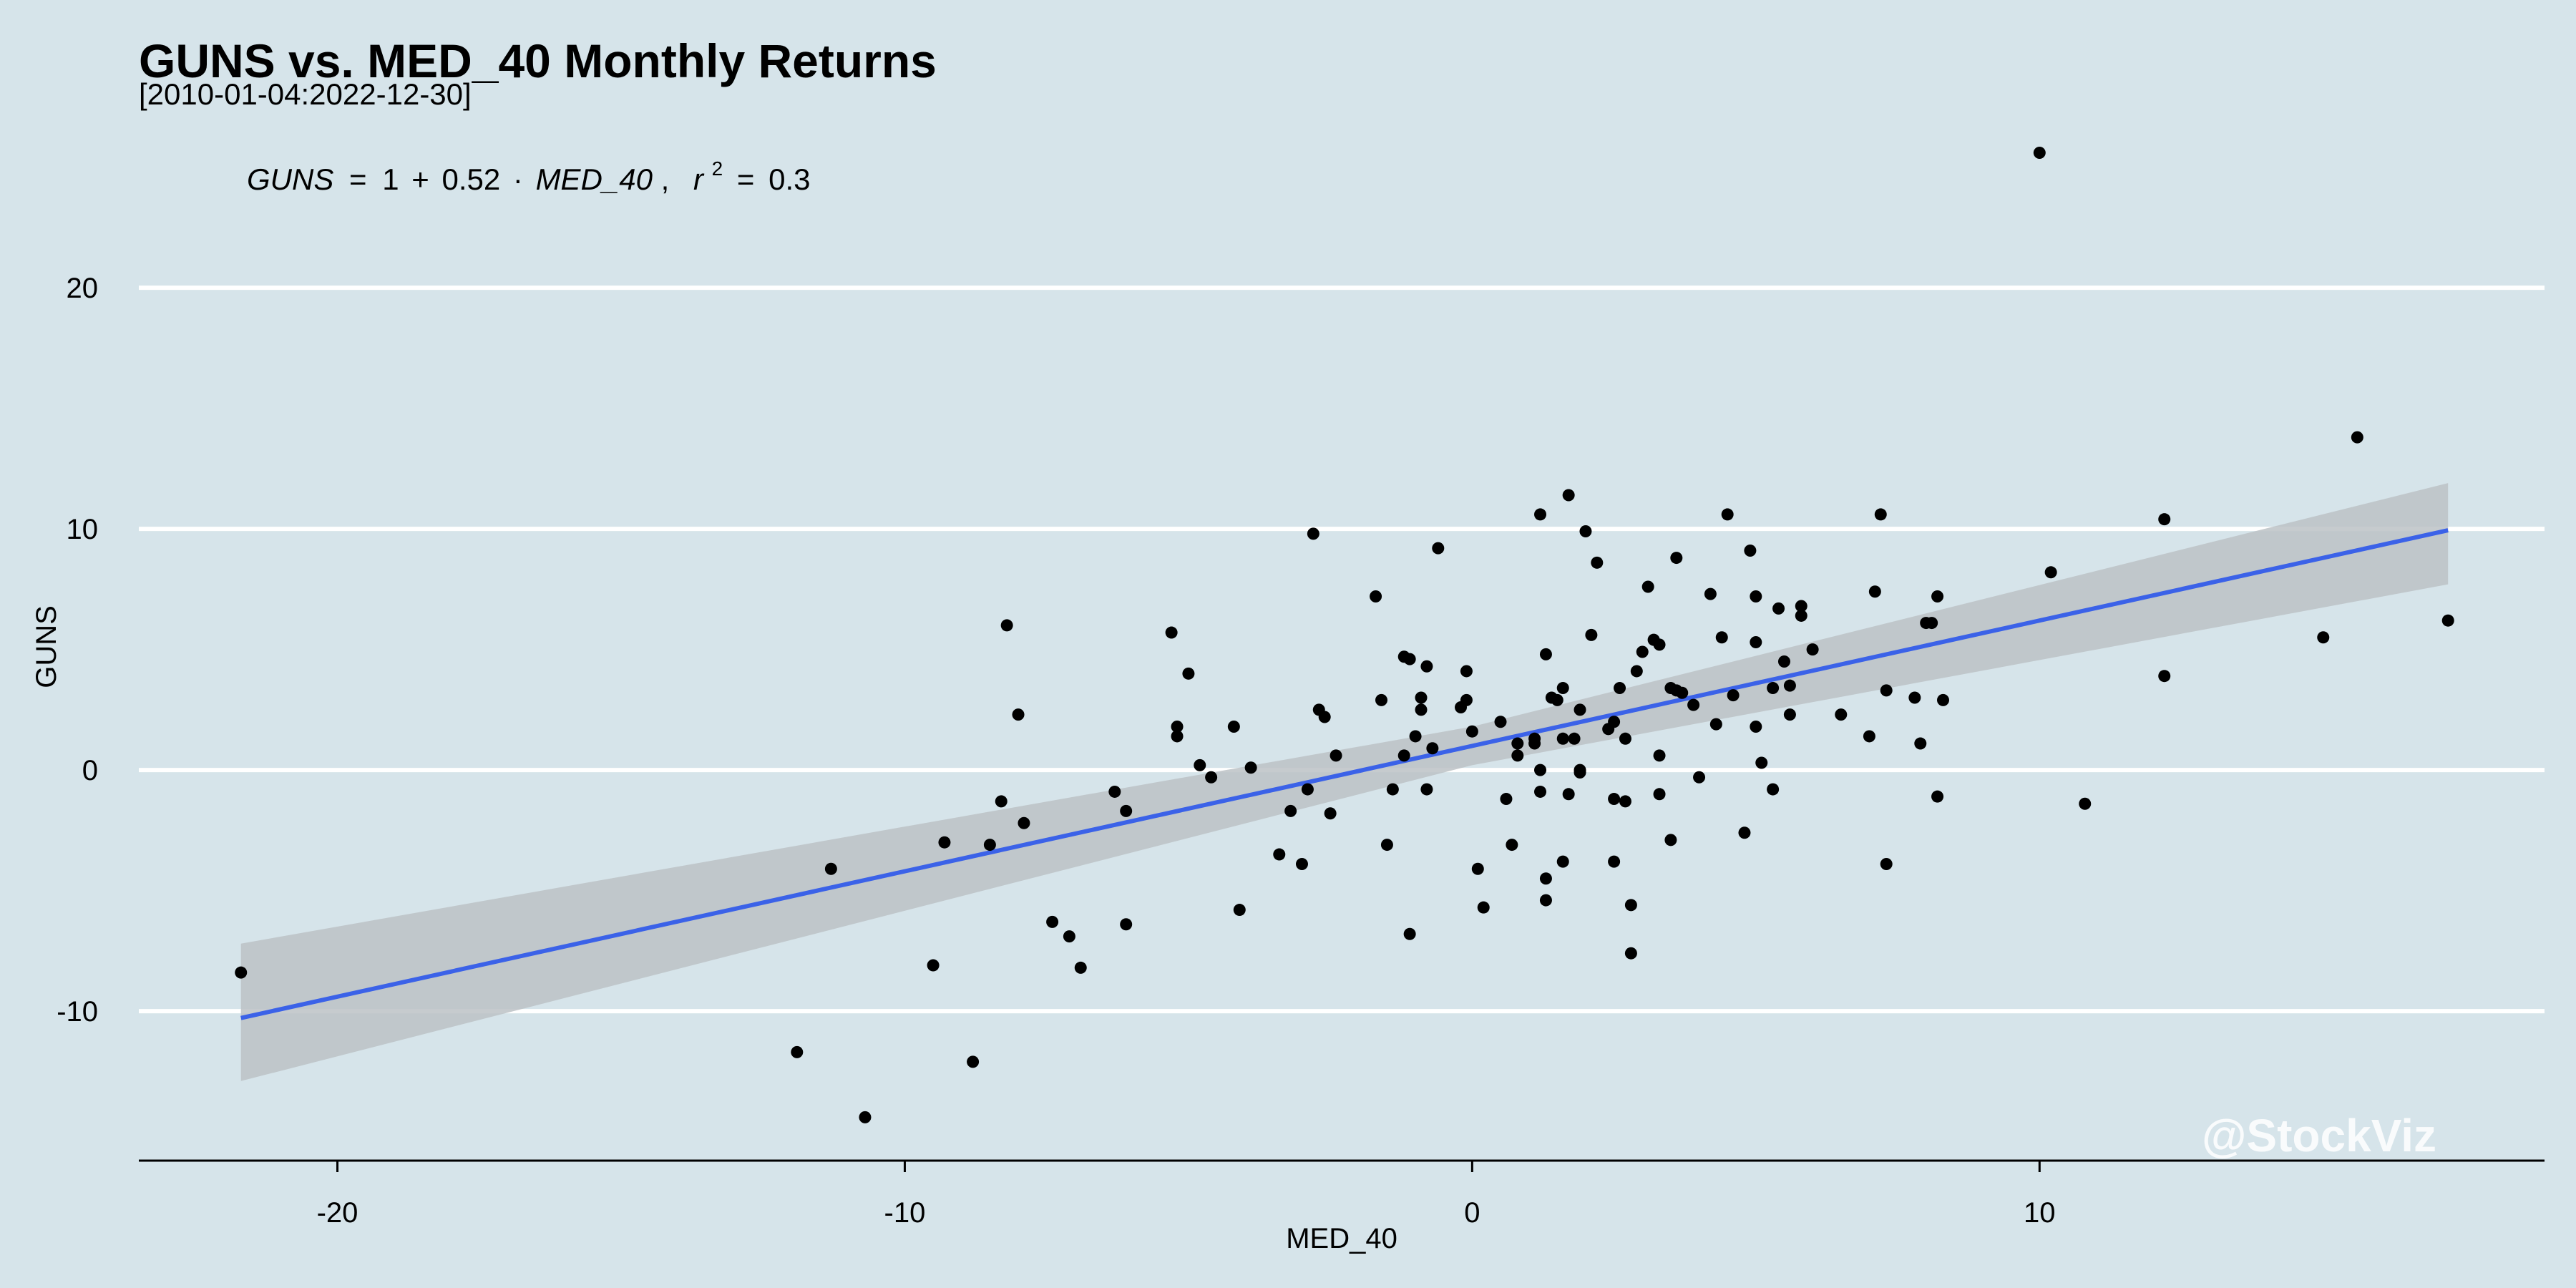  I want to click on y-tick-label: -10, so click(77, 1012).